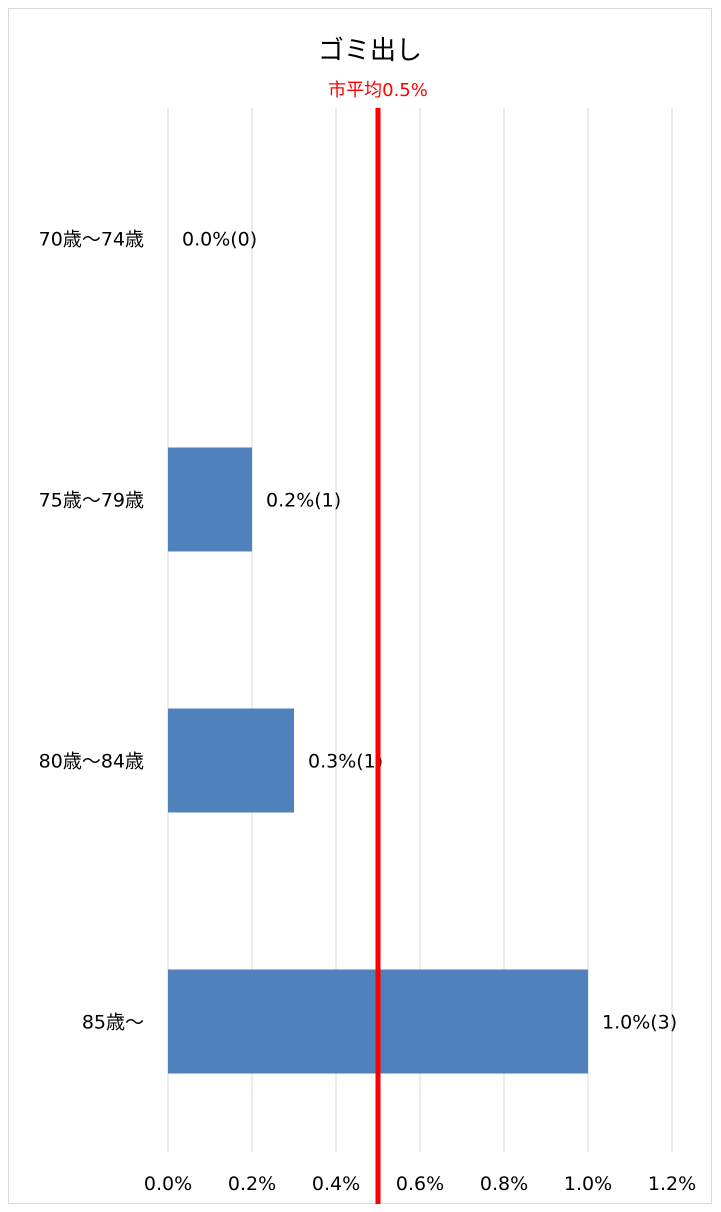 The image size is (721, 1212). I want to click on x-tick-label-5: 1.0%, so click(588, 1184).